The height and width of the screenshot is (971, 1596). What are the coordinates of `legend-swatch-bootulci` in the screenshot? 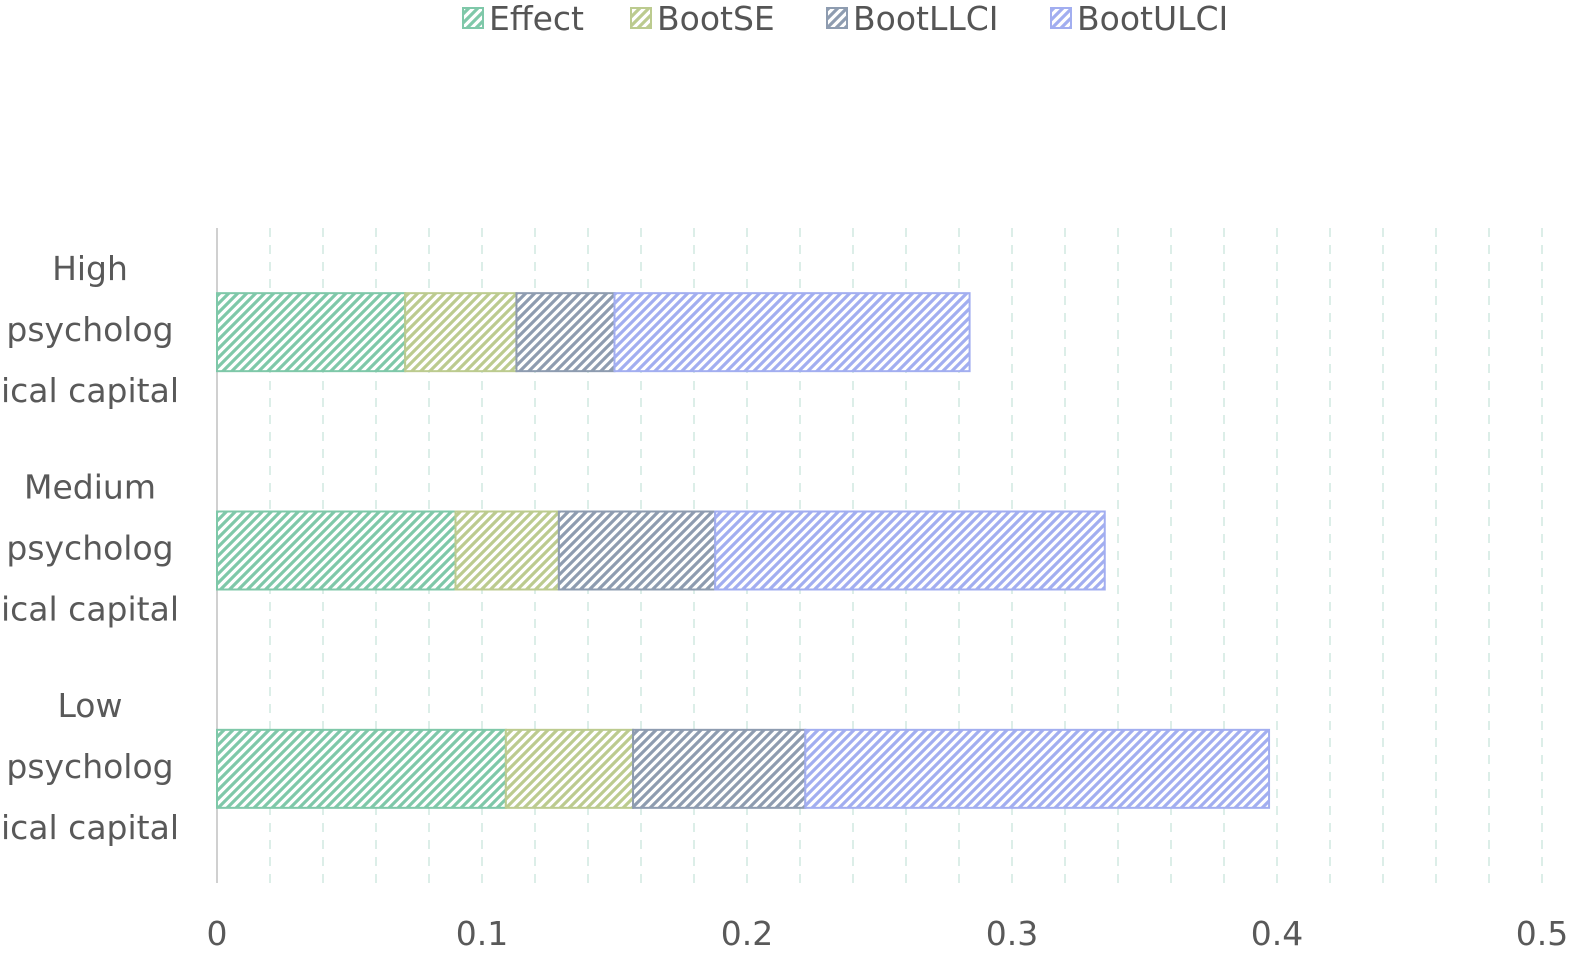 It's located at (1061, 18).